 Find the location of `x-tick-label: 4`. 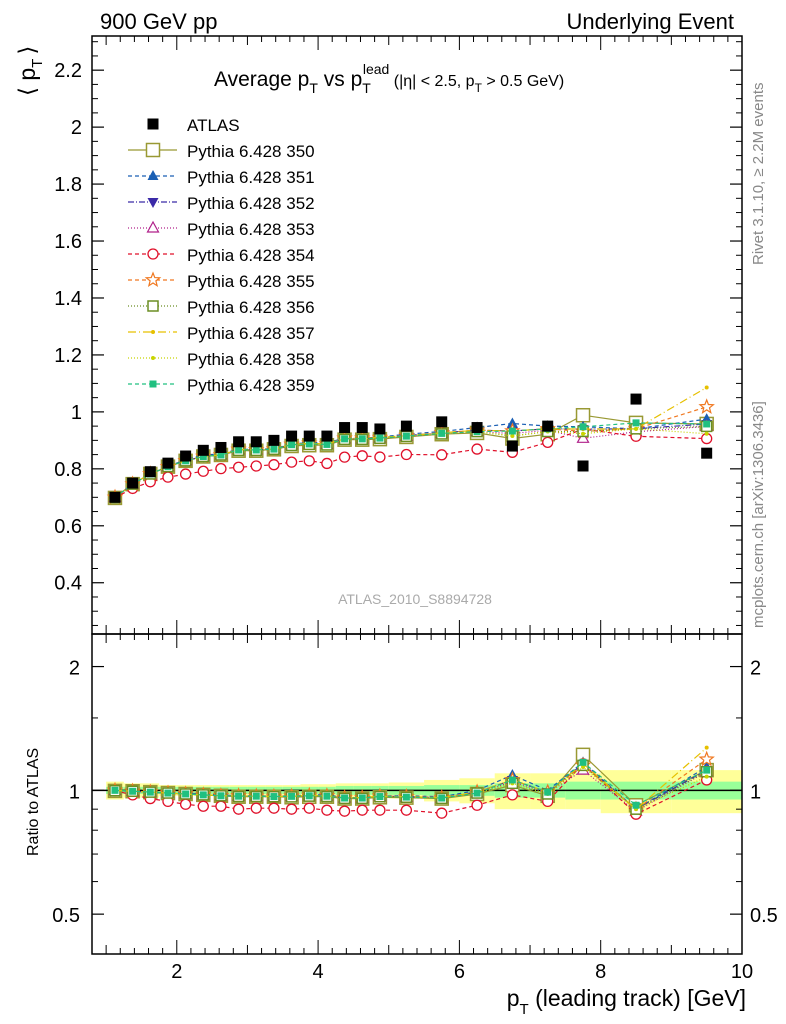

x-tick-label: 4 is located at coordinates (318, 972).